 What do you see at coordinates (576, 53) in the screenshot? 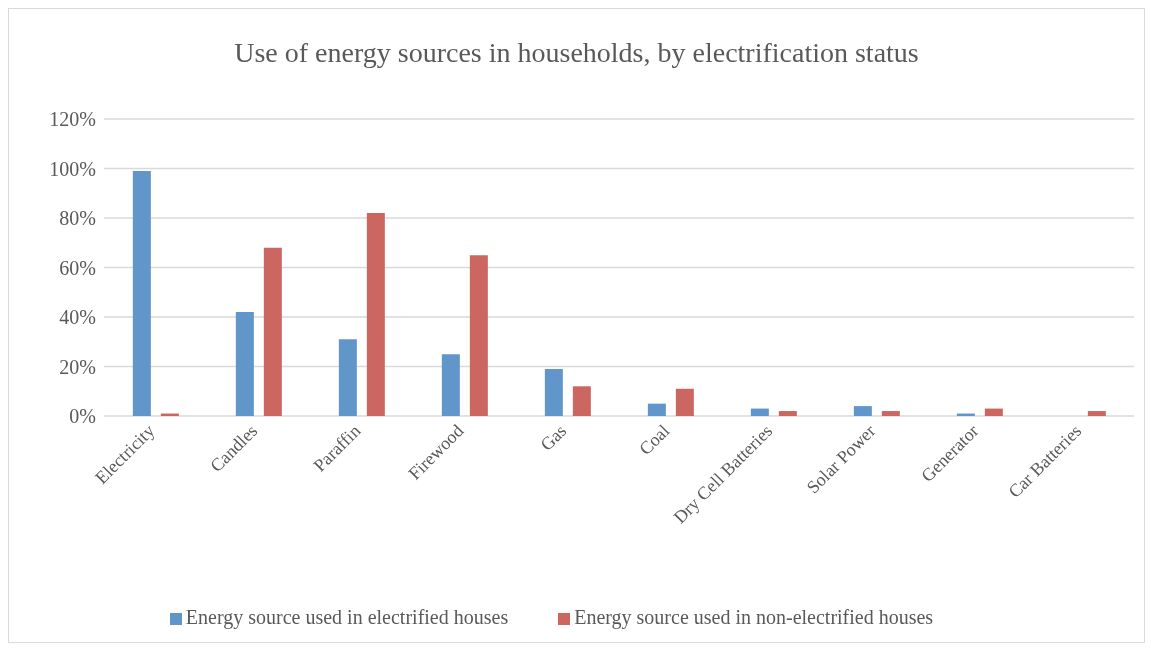
I see `chart-title: Use of energy sources in households, by electrification status` at bounding box center [576, 53].